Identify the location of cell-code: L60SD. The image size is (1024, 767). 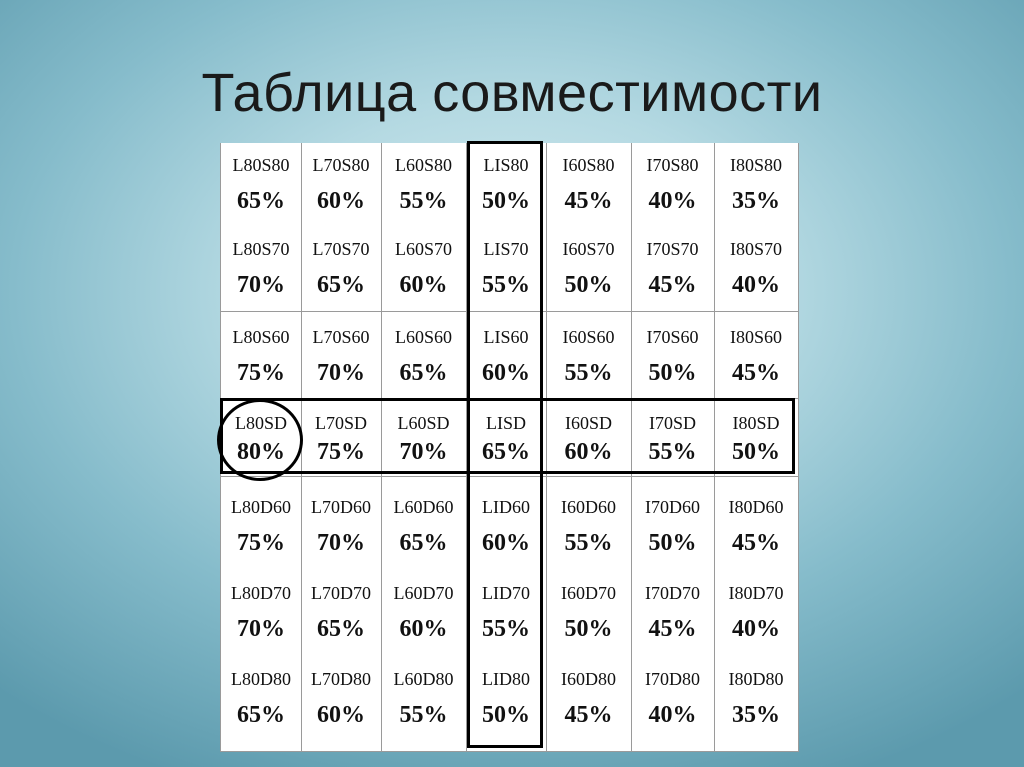
(423, 423).